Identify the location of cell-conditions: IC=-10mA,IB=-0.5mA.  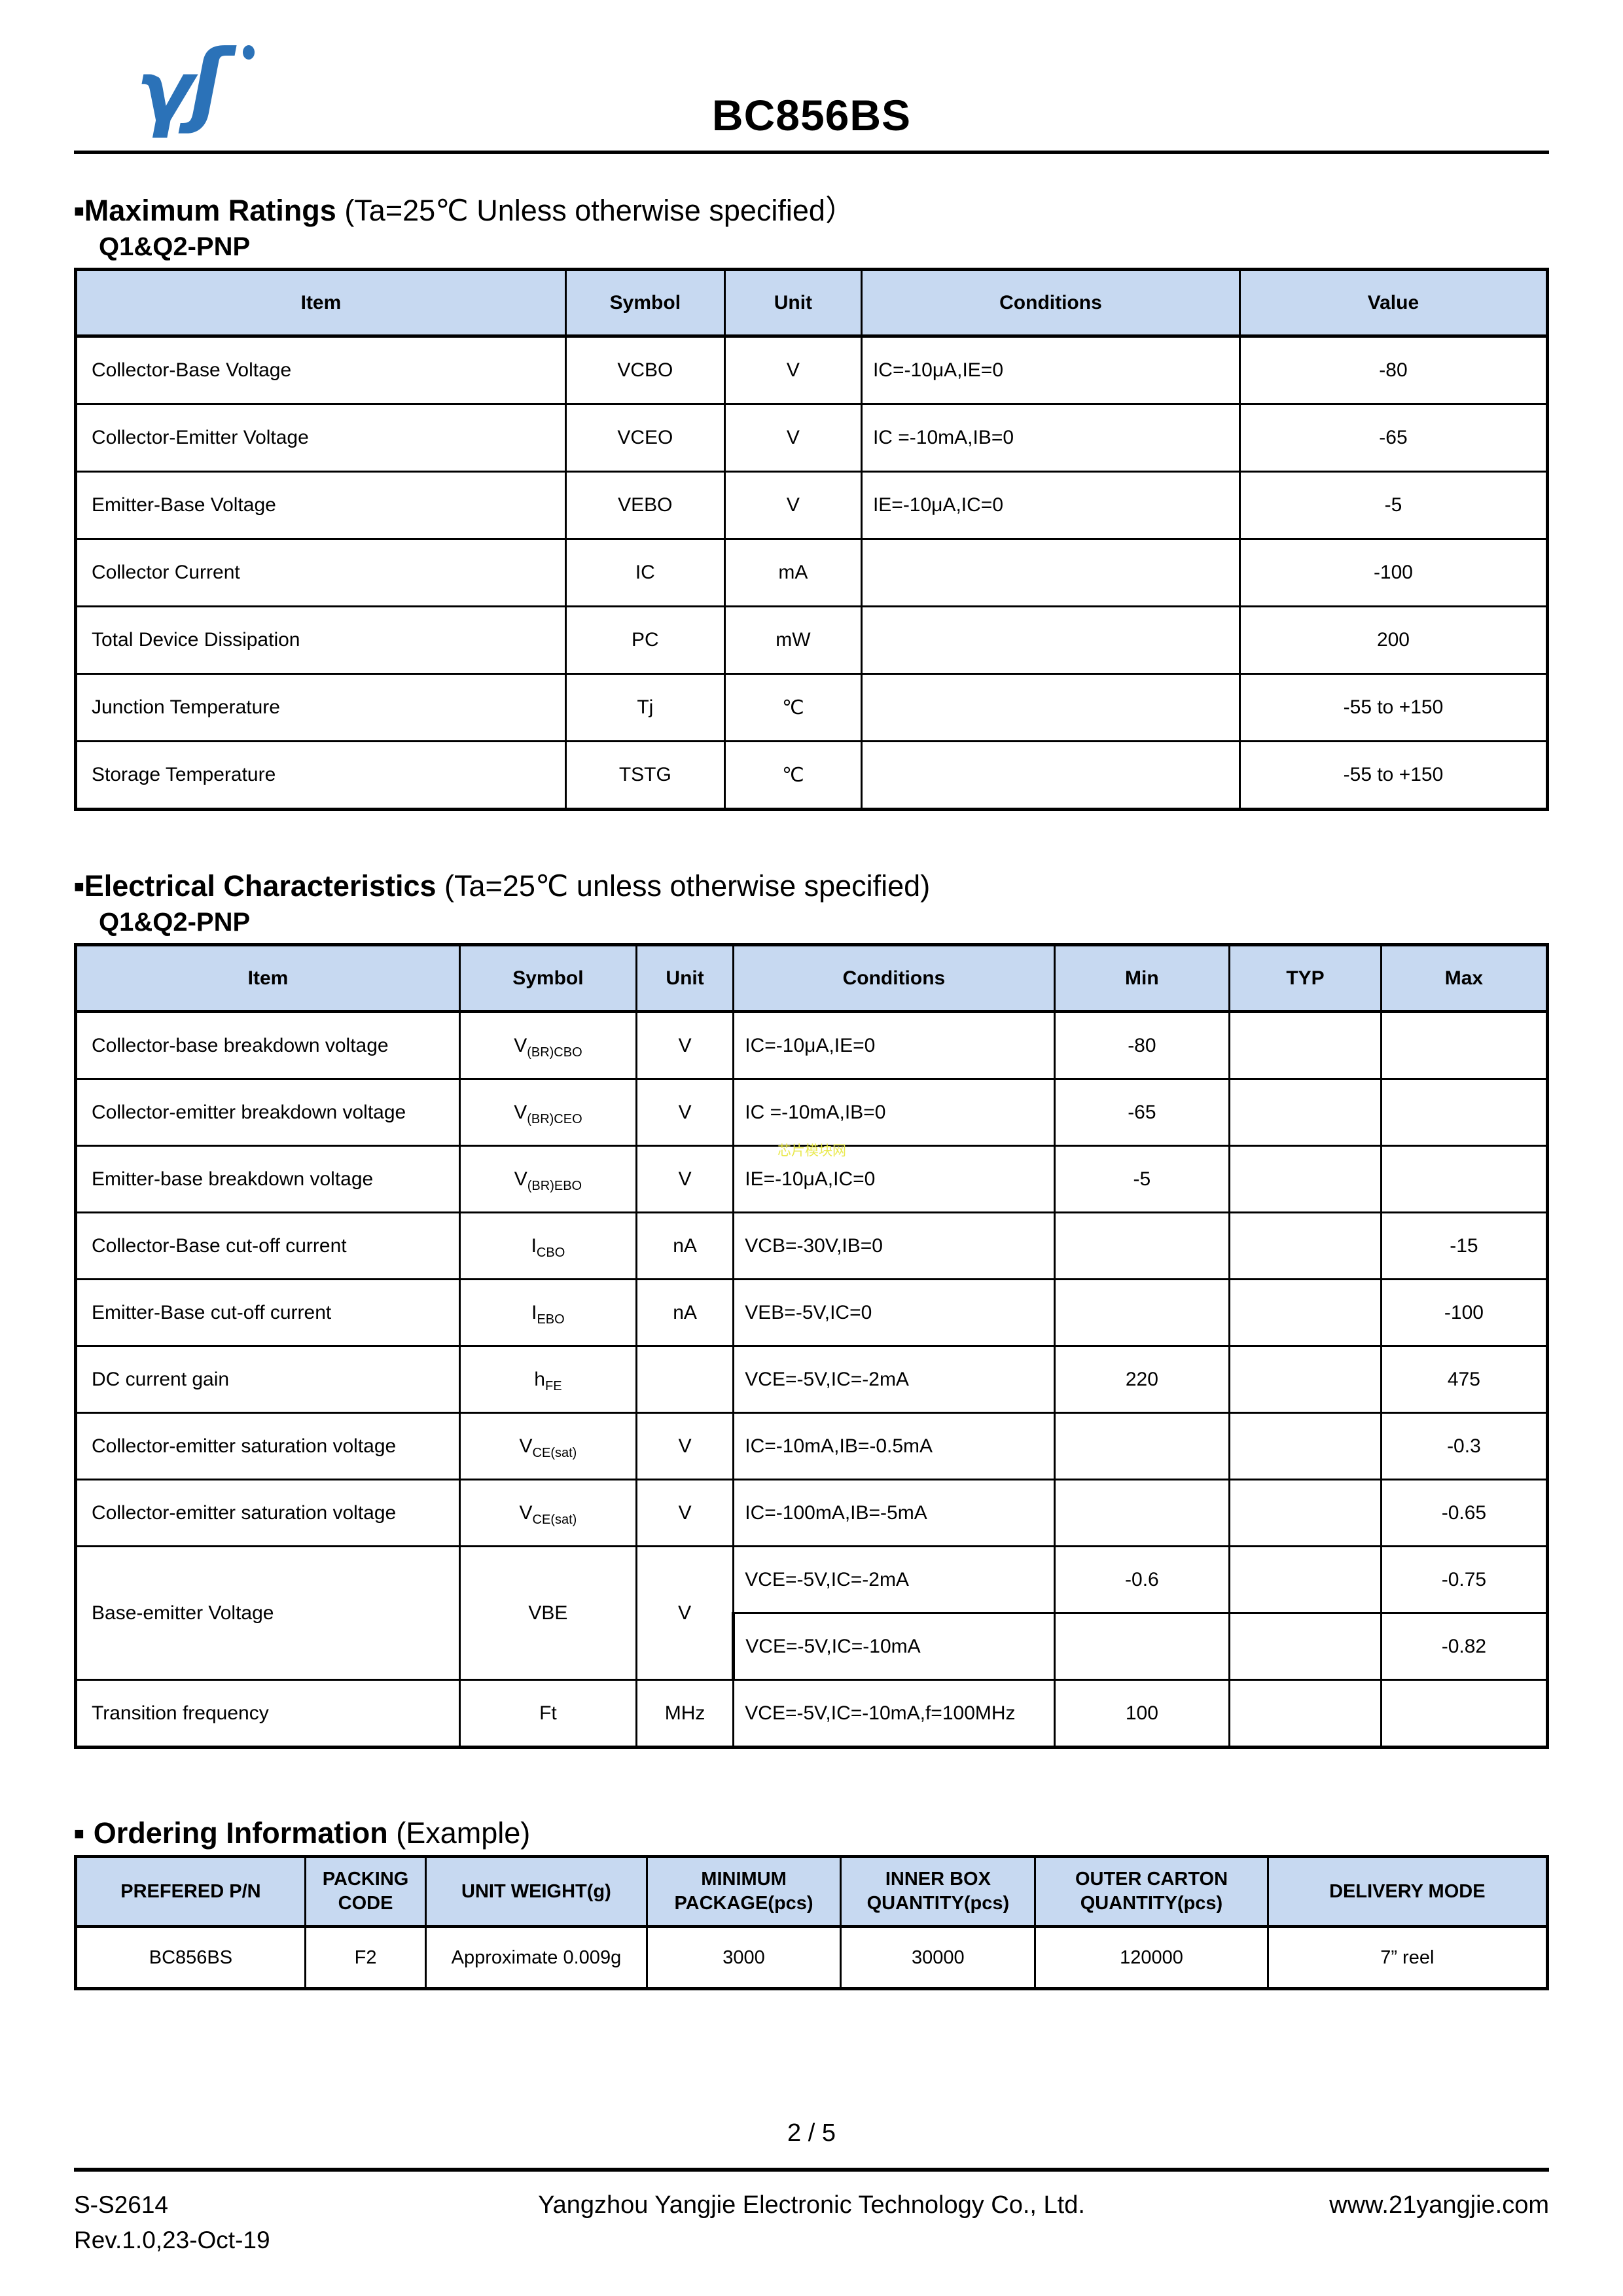
(894, 1446).